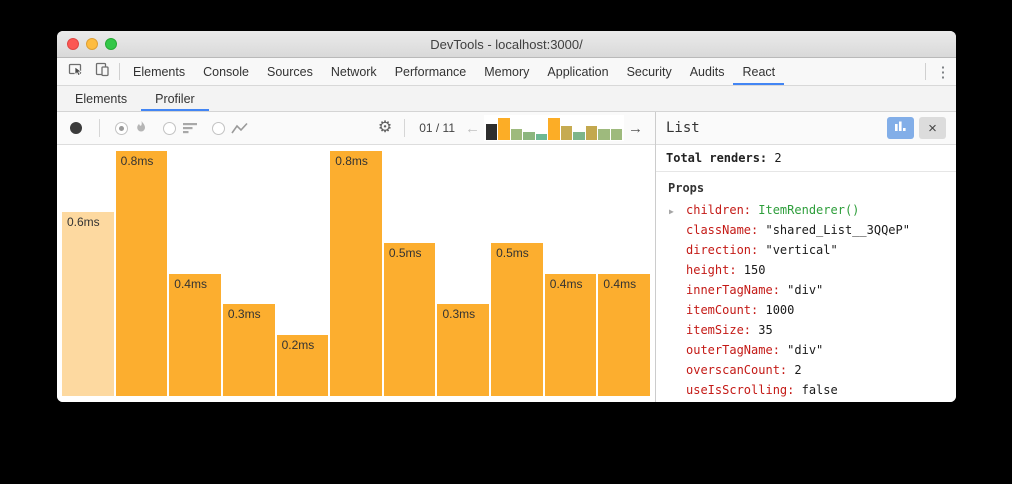  I want to click on flame-bar-6: 0.8ms, so click(356, 273).